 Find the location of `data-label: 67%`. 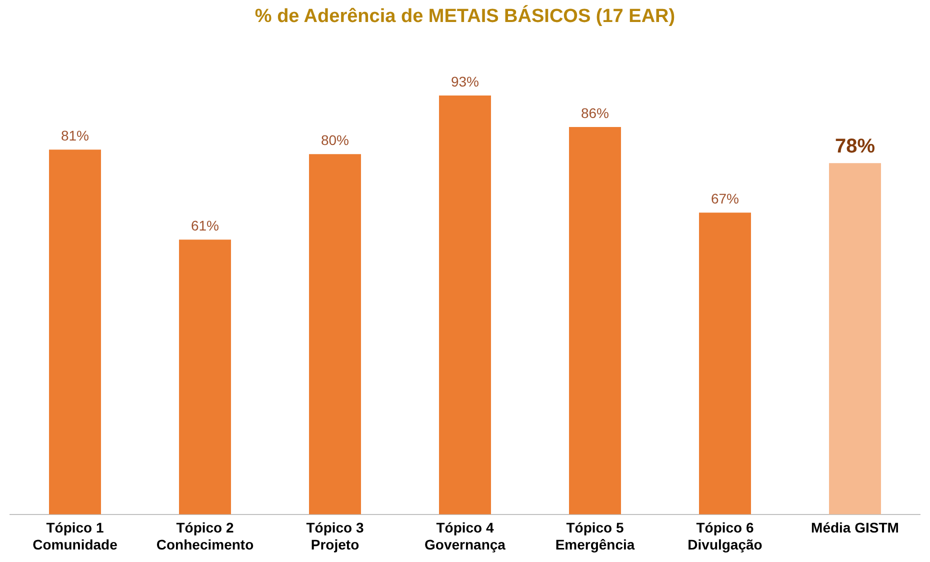

data-label: 67% is located at coordinates (725, 198).